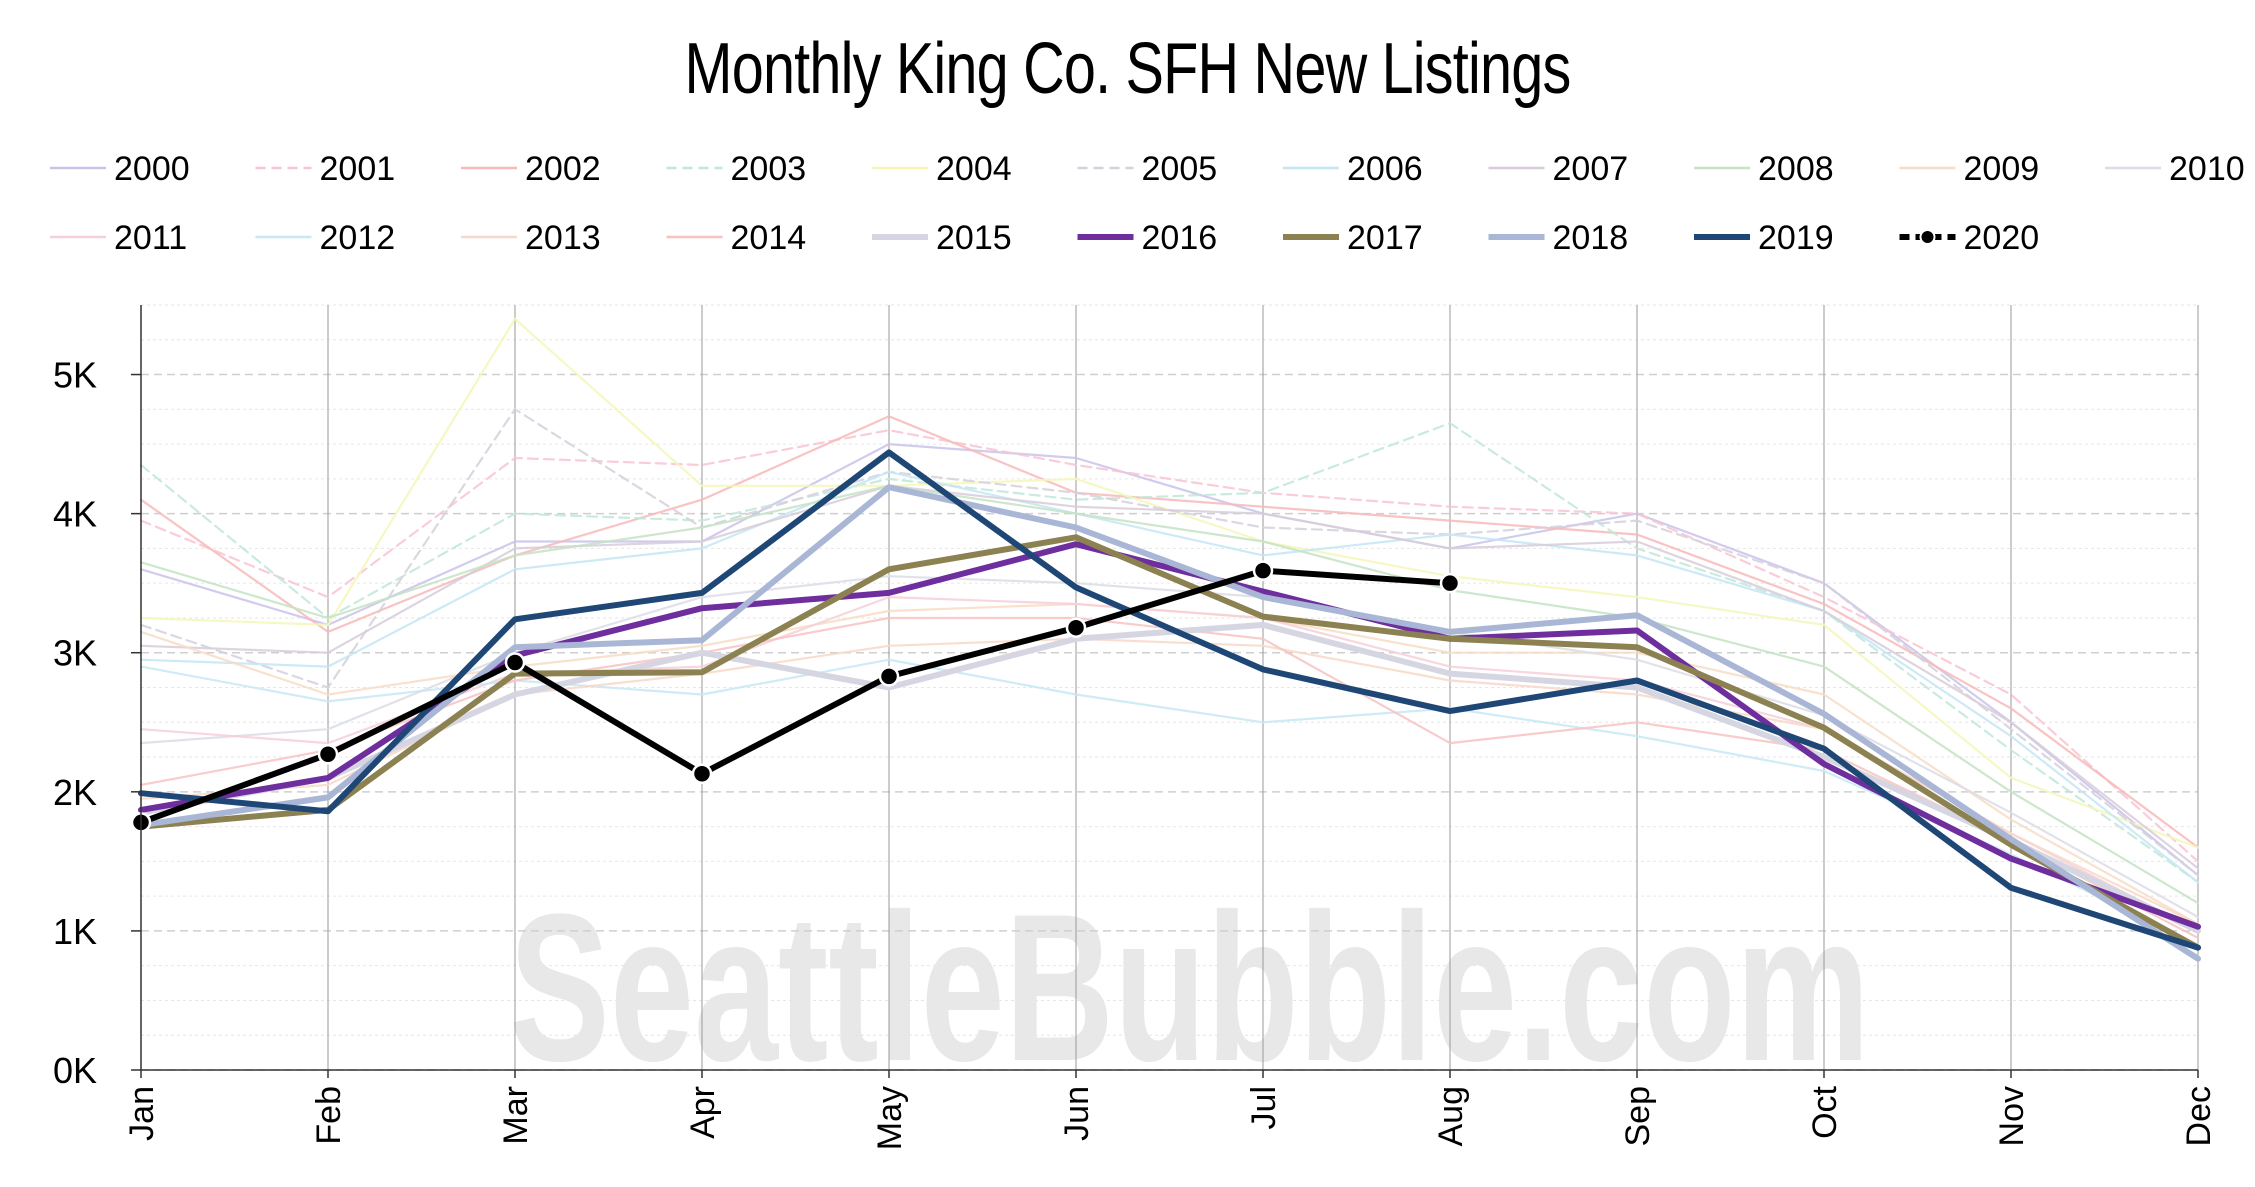 Image resolution: width=2255 pixels, height=1187 pixels. What do you see at coordinates (974, 169) in the screenshot?
I see `legend-label-2004: 2004` at bounding box center [974, 169].